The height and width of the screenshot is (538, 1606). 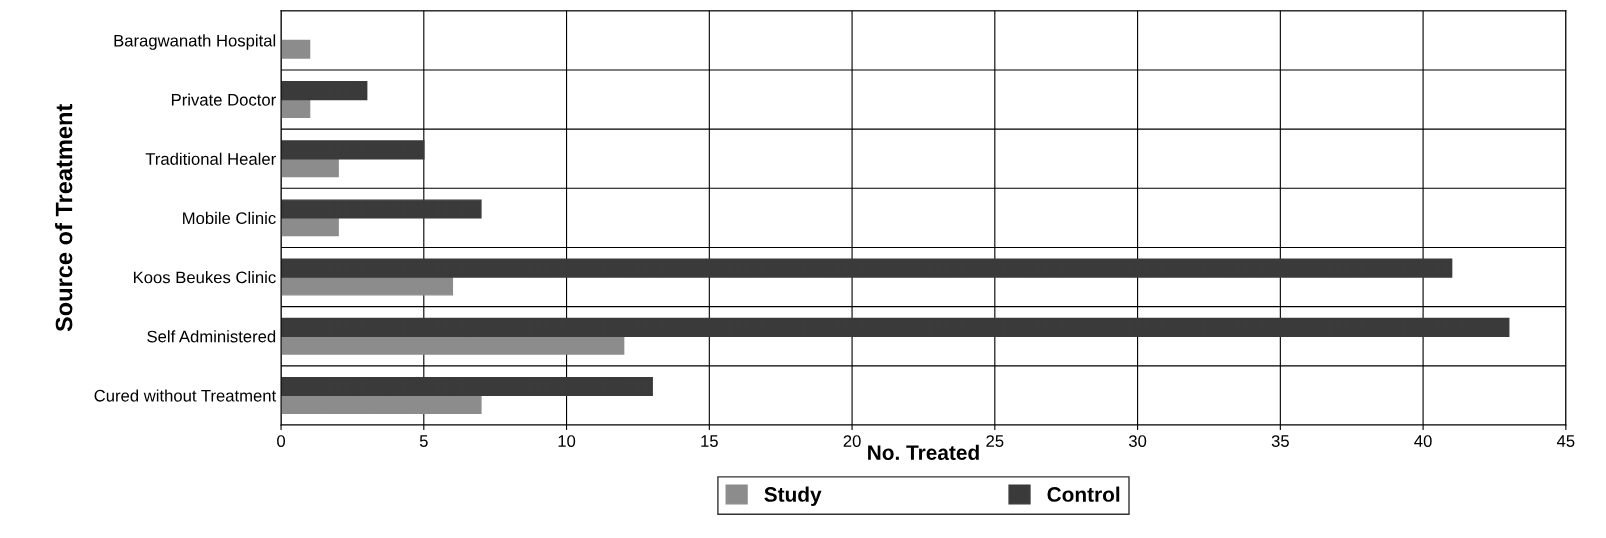 I want to click on x-tick-label: 20, so click(x=852, y=441).